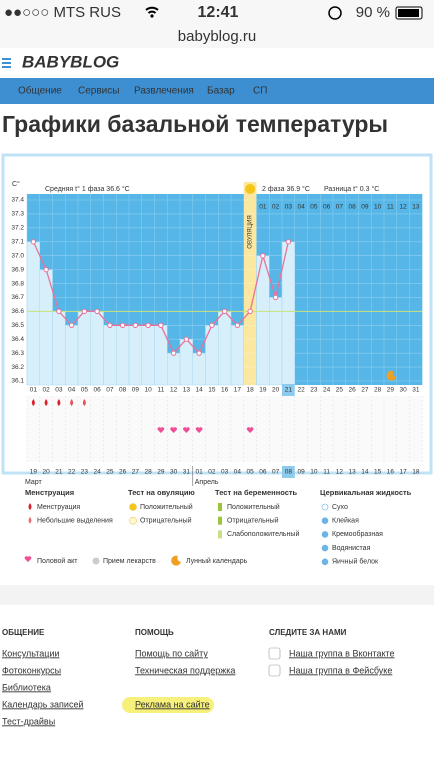 Image resolution: width=434 pixels, height=770 pixels. I want to click on legend-title: Тест на овуляцию, so click(161, 492).